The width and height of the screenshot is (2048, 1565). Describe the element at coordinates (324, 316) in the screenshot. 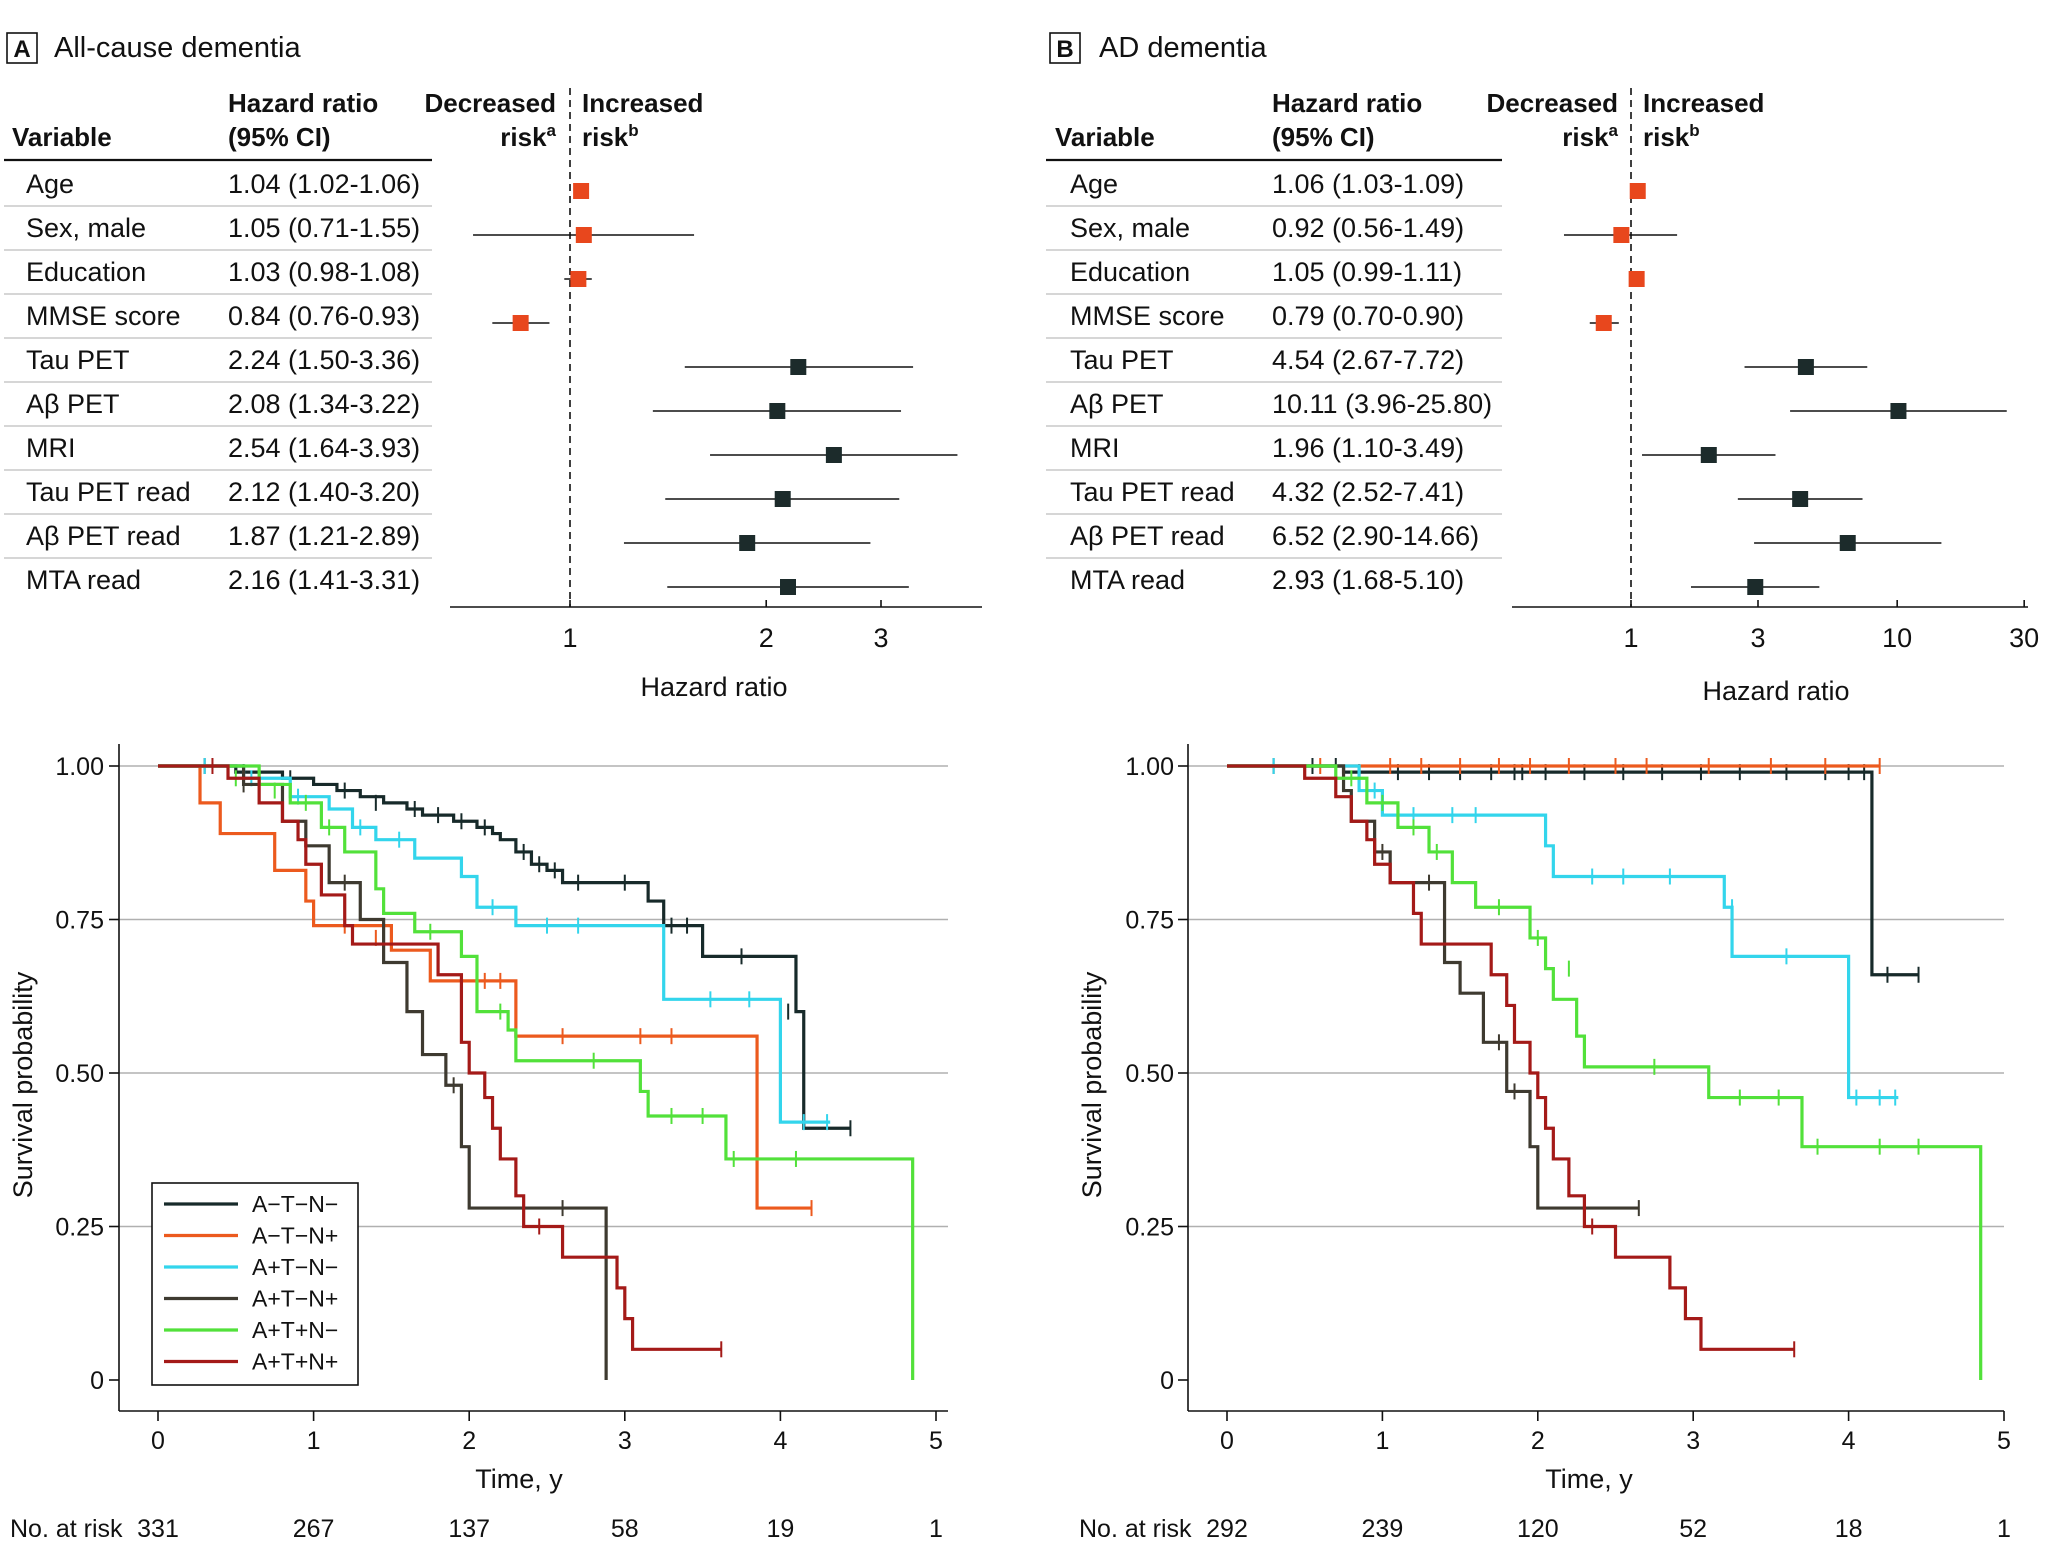

I see `row-hr-mmse-score-a: 0.84 (0.76-0.93)` at that location.